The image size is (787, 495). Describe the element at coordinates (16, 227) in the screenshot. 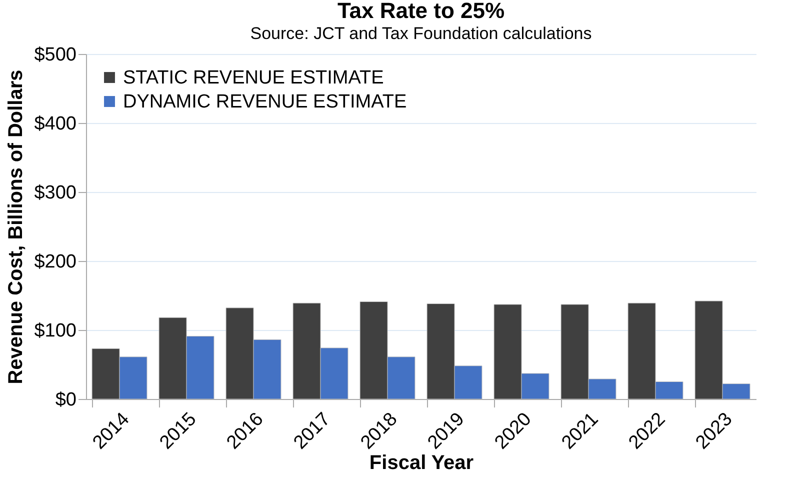

I see `y-axis-title: Revenue Cost, Billions of Dollars` at that location.